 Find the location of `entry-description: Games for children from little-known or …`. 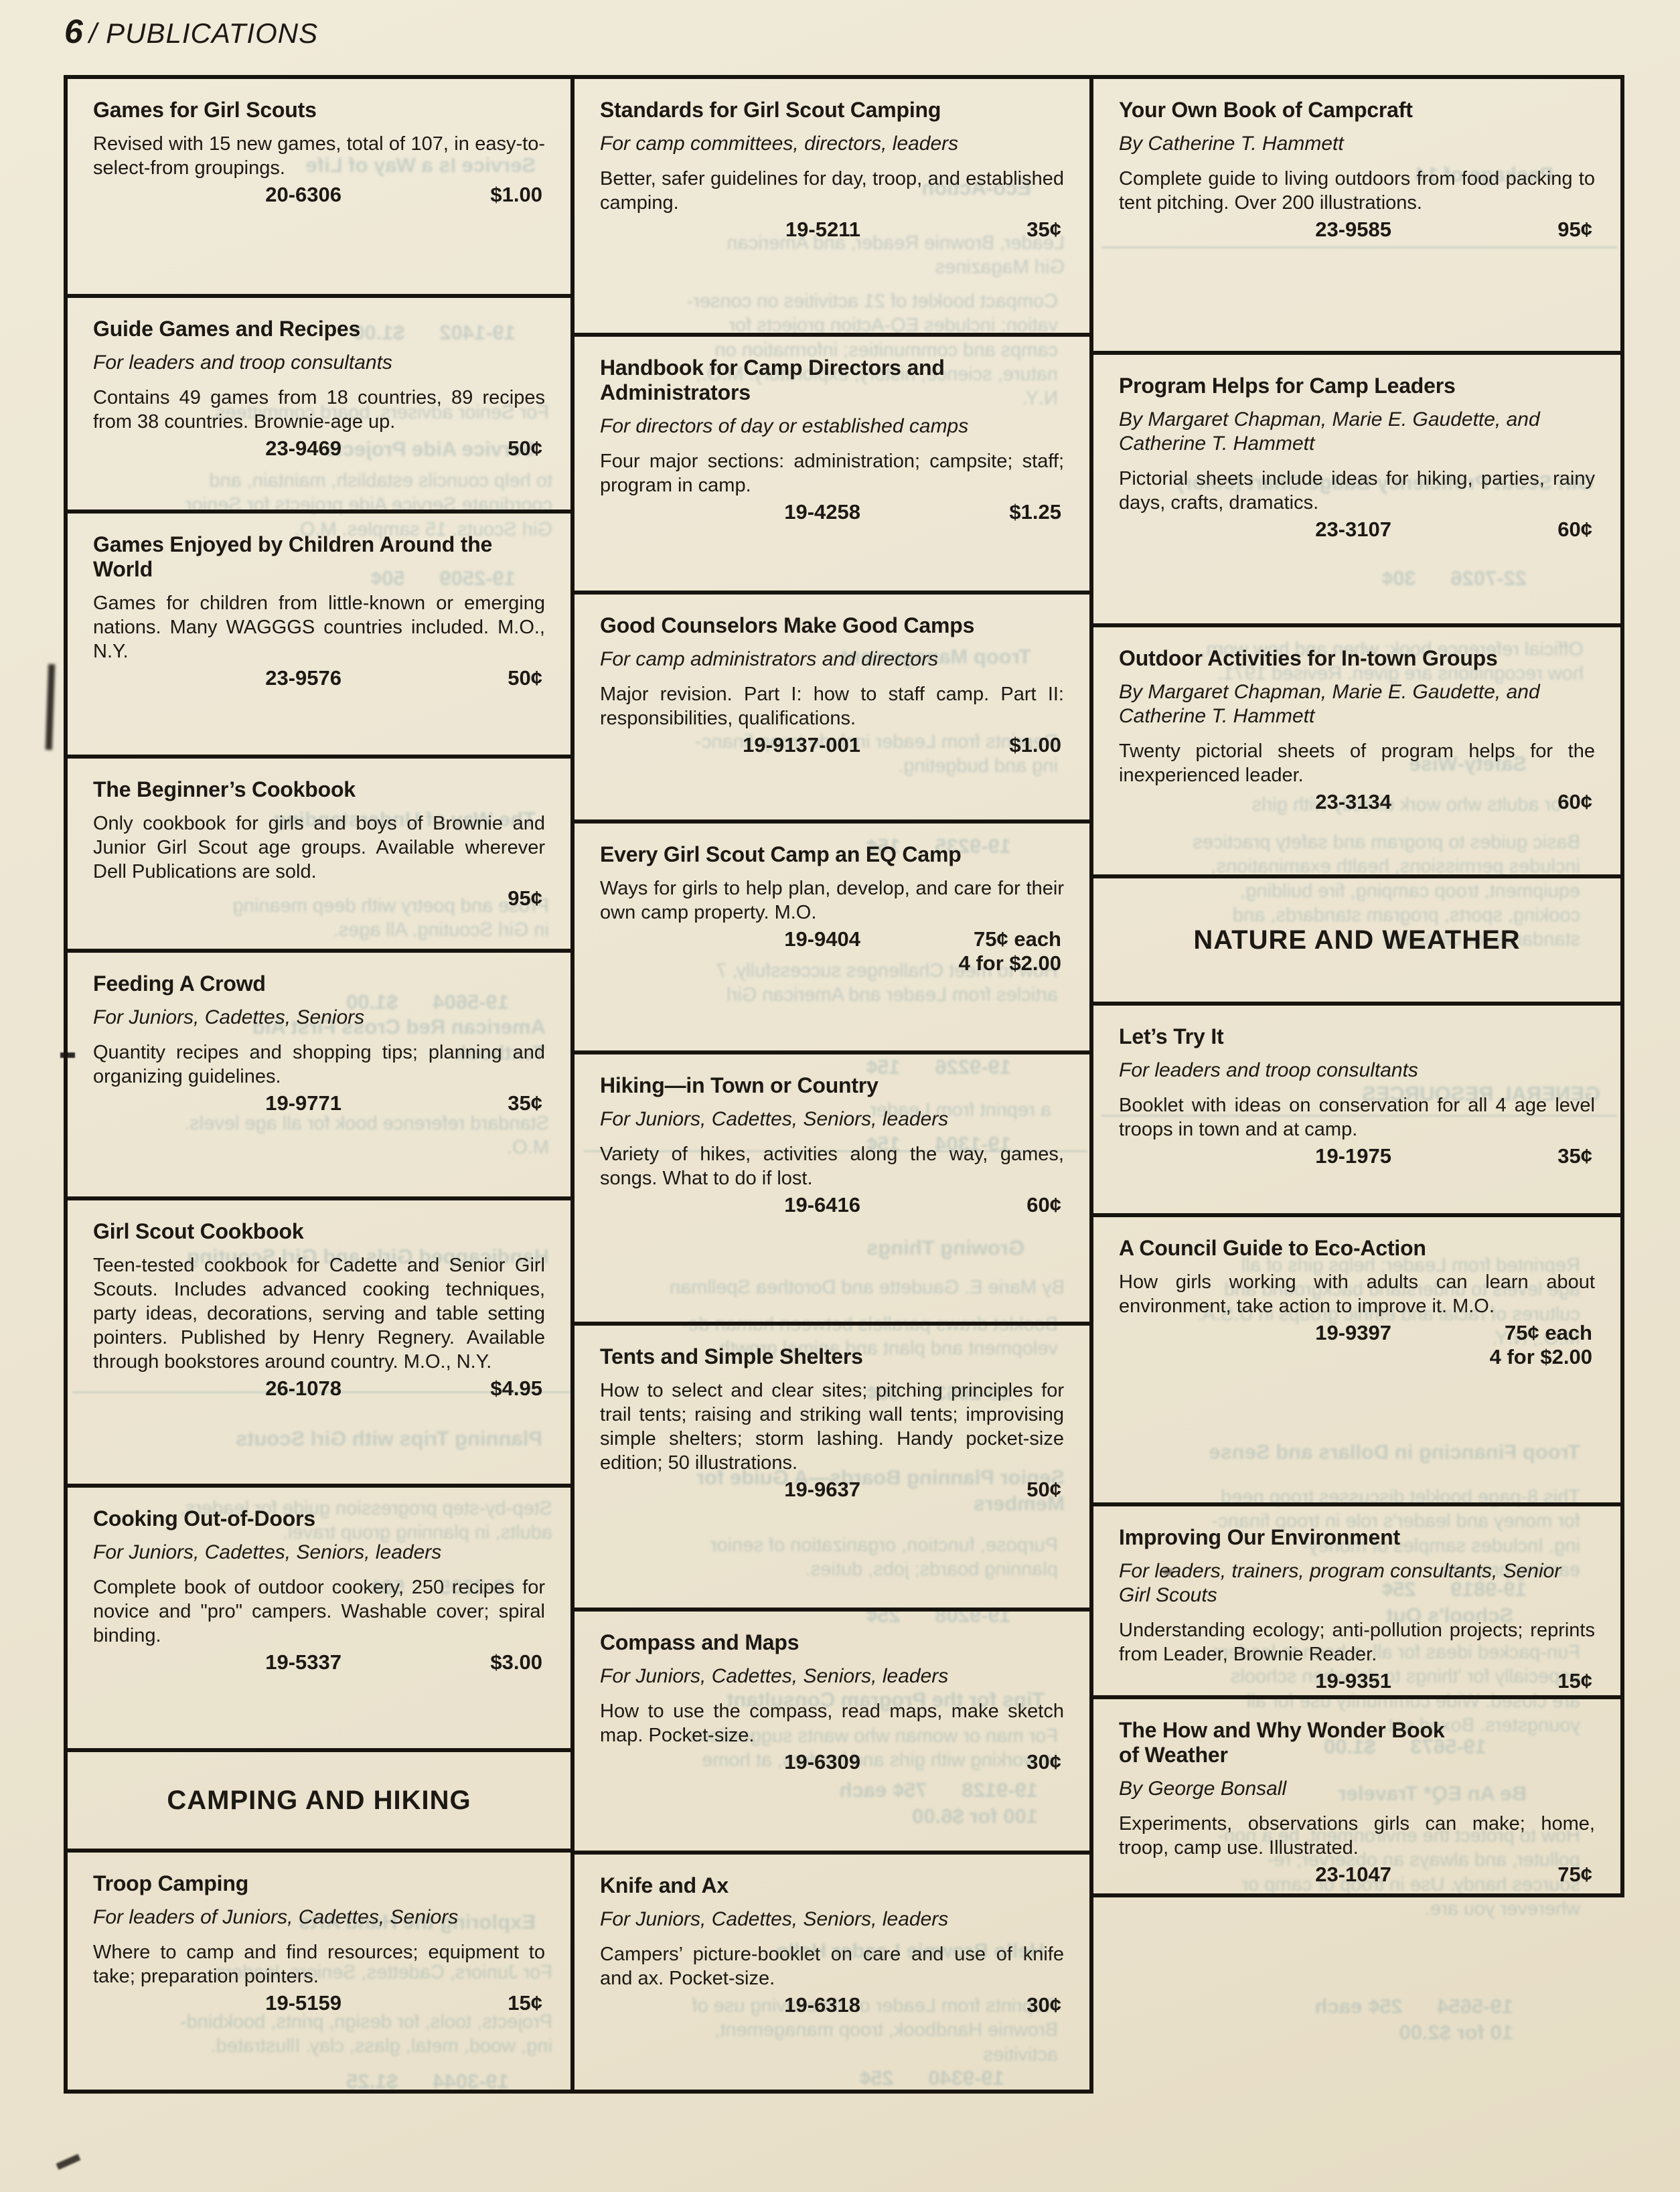

entry-description: Games for children from little-known or … is located at coordinates (319, 627).